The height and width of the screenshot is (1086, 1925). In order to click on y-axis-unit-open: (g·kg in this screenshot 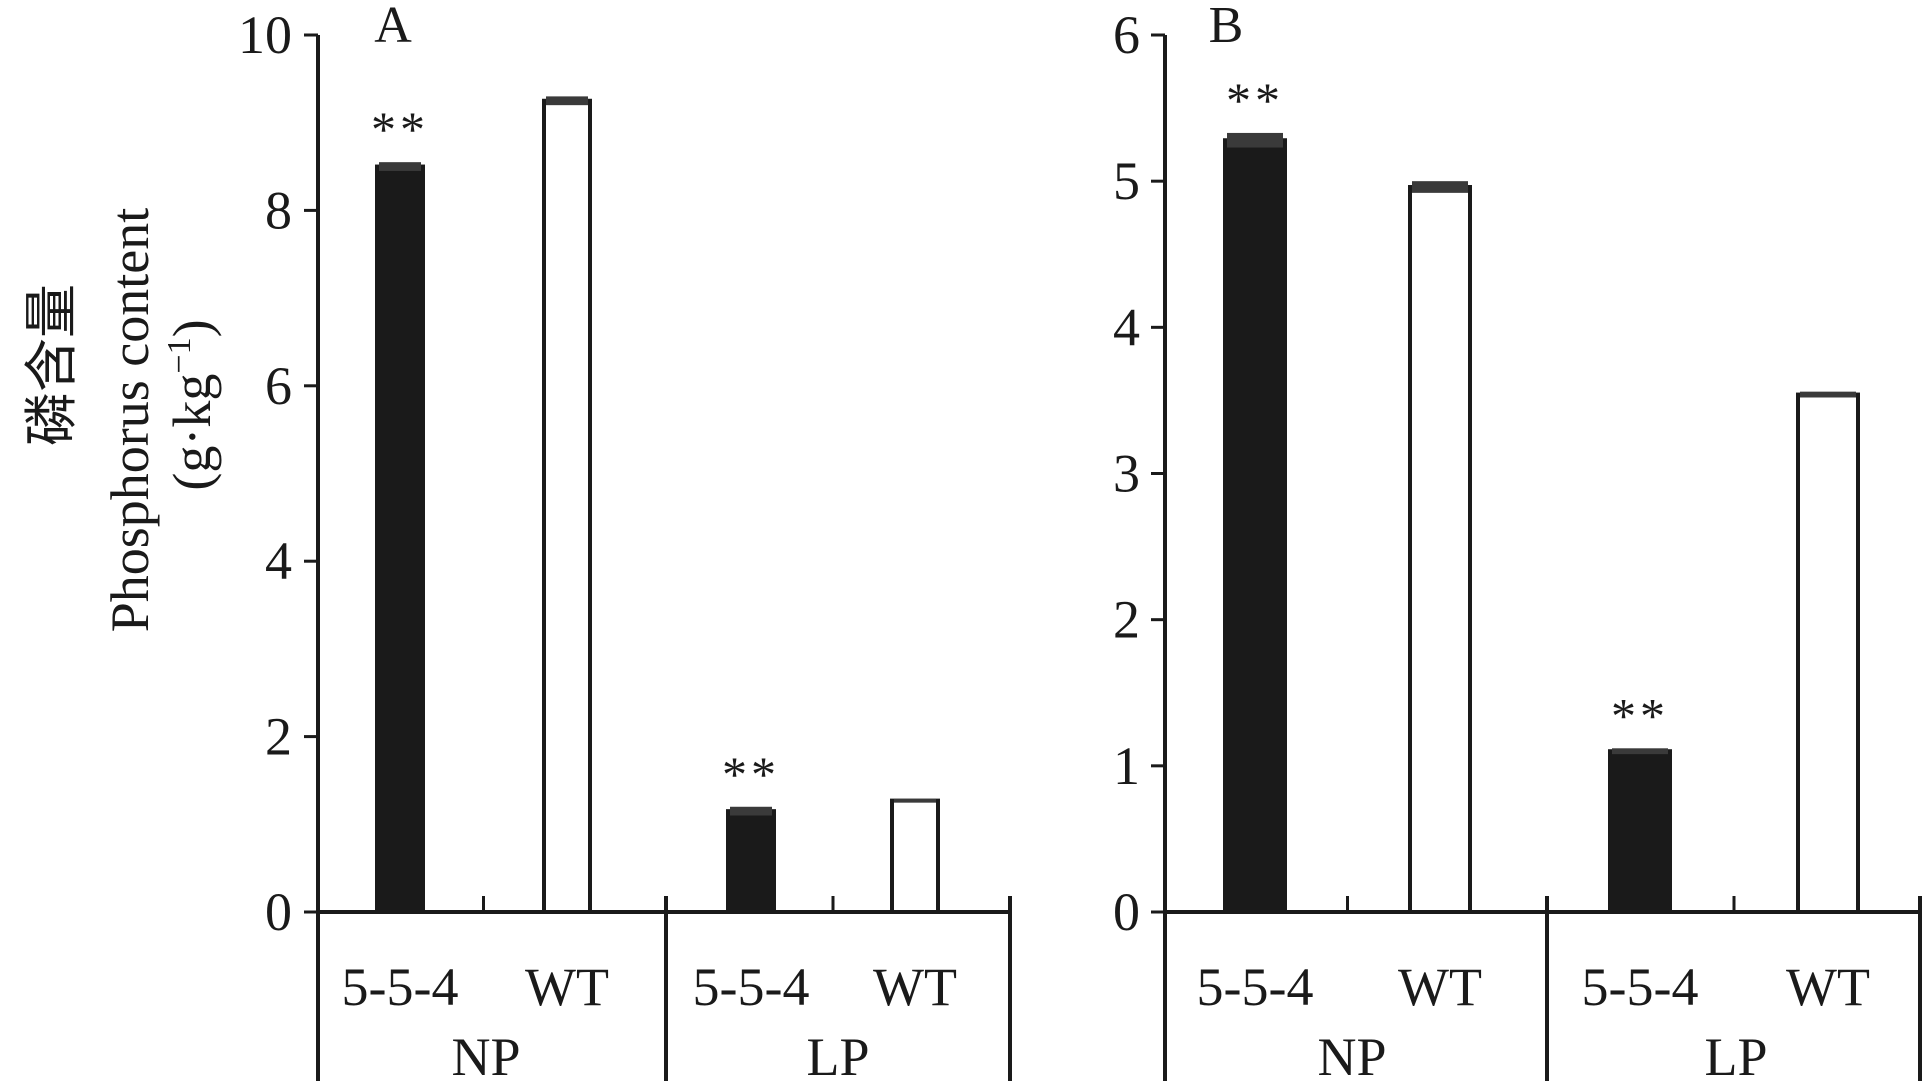, I will do `click(192, 432)`.